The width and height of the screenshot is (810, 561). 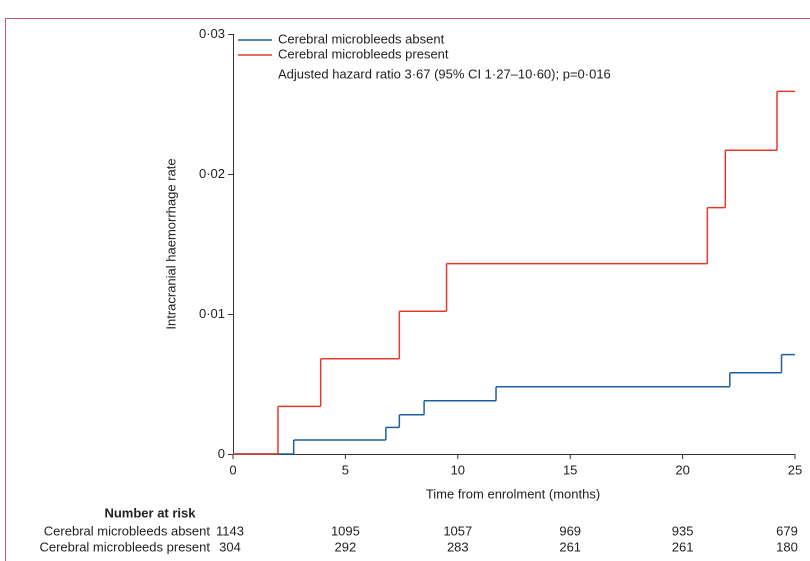 I want to click on risk-value: 180, so click(x=787, y=546).